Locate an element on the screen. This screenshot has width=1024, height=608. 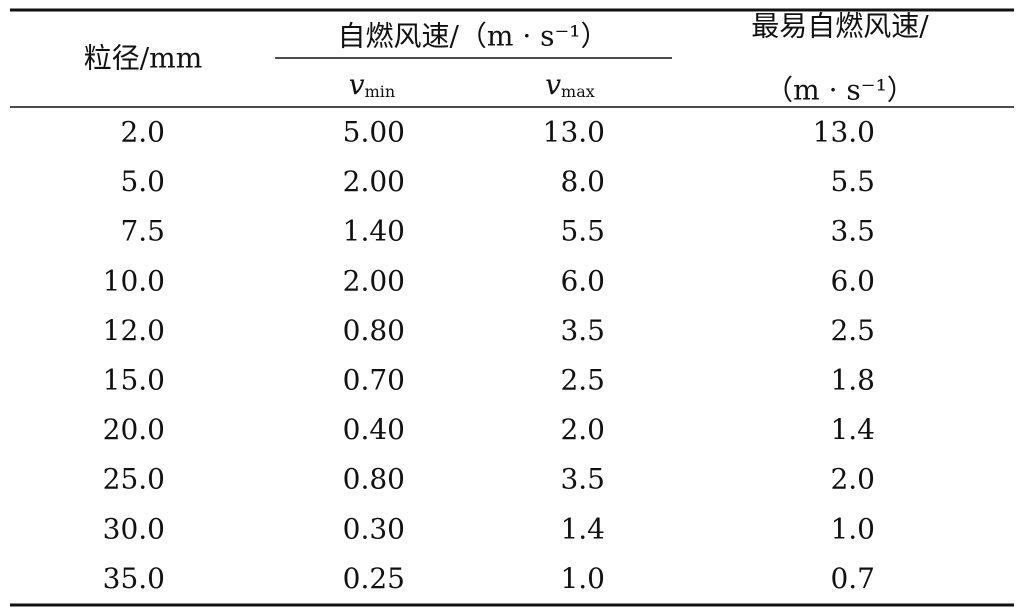
header-easiest-speed: 最易自燃风速/ is located at coordinates (840, 26).